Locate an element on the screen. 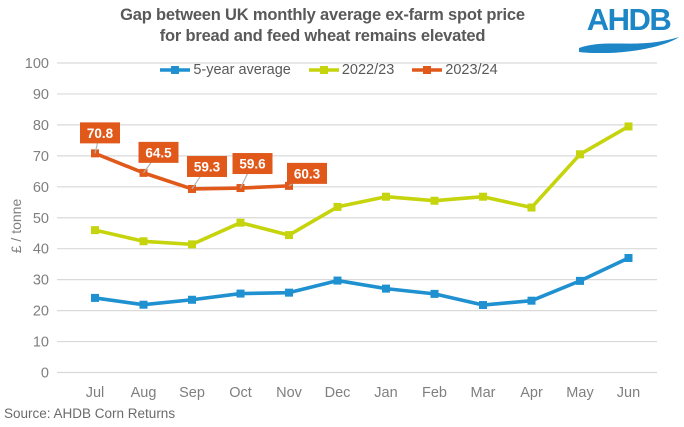 Image resolution: width=684 pixels, height=427 pixels. x-tick-label: Sep is located at coordinates (192, 393).